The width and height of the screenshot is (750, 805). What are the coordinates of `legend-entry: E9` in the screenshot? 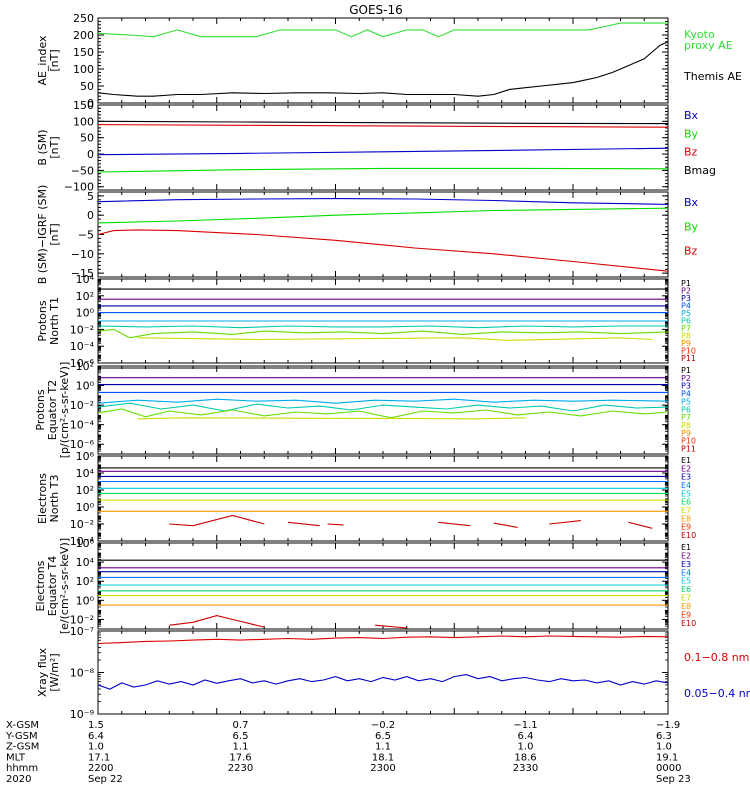 It's located at (686, 527).